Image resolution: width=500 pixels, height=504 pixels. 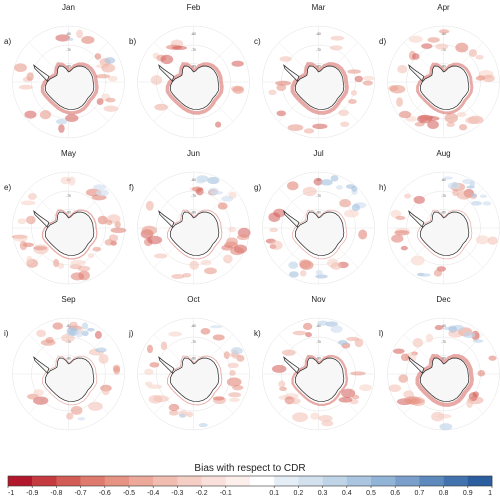 I want to click on colorbar-tick-label: 0.6, so click(x=395, y=493).